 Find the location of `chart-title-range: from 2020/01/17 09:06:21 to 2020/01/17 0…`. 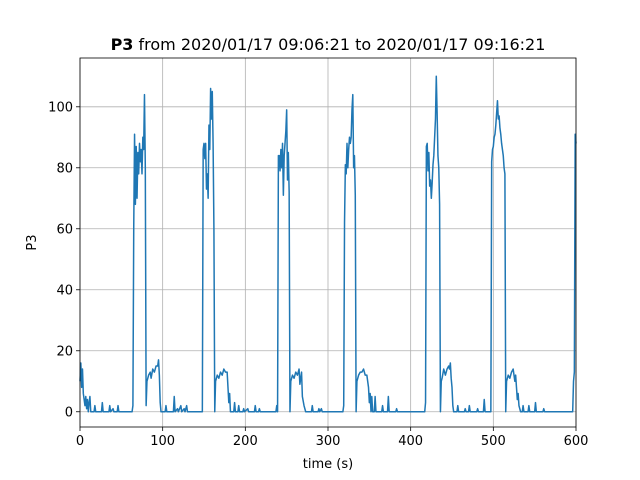

chart-title-range: from 2020/01/17 09:06:21 to 2020/01/17 0… is located at coordinates (339, 44).